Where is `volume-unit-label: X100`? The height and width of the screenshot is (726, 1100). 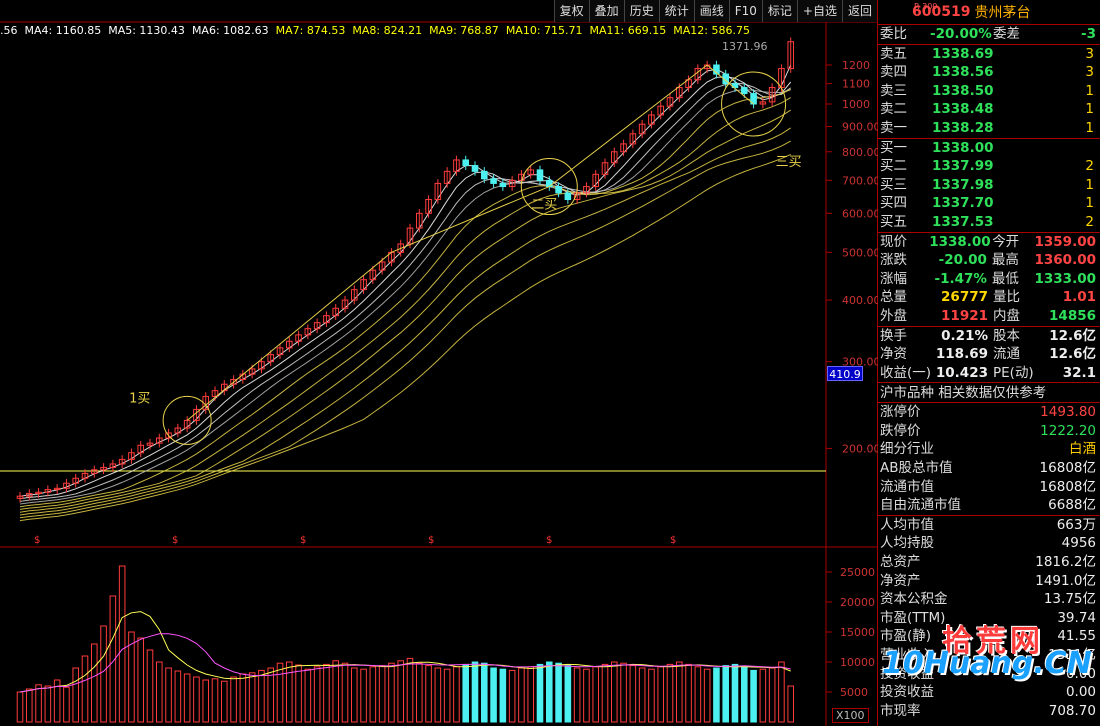 volume-unit-label: X100 is located at coordinates (850, 715).